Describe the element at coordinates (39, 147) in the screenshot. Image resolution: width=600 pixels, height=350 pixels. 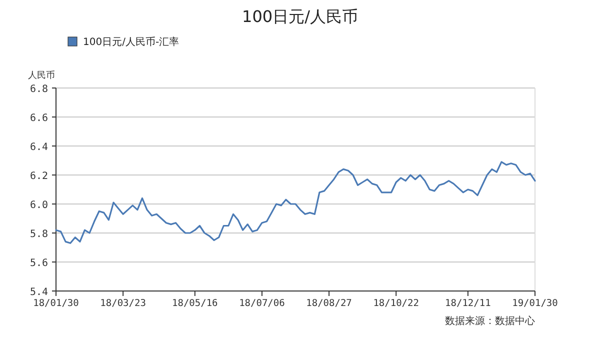
I see `y-tick-label: 6.4` at that location.